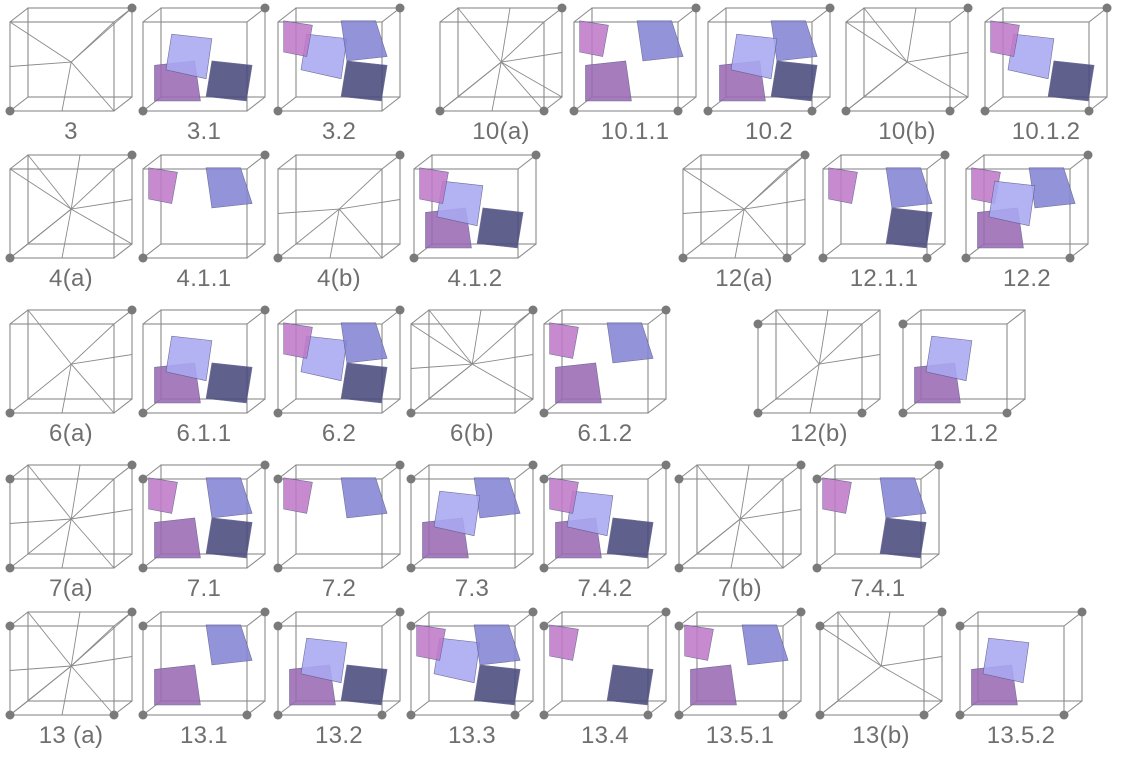  I want to click on case-label: 7.1, so click(204, 588).